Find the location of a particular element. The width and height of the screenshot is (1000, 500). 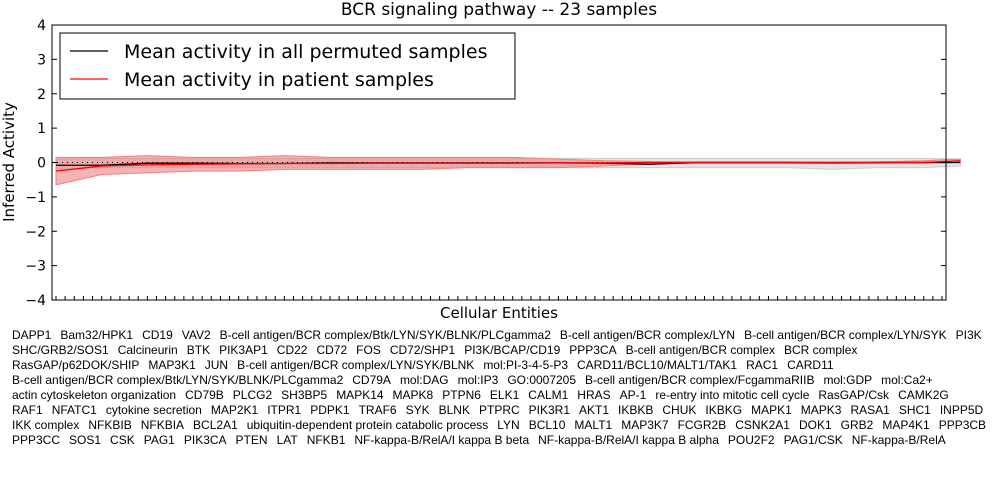

y-tick-label: −1 is located at coordinates (35, 198).